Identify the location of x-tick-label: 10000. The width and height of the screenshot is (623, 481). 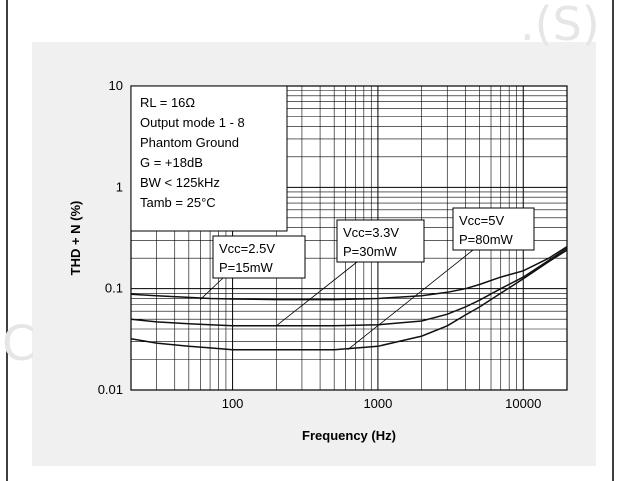
(523, 403).